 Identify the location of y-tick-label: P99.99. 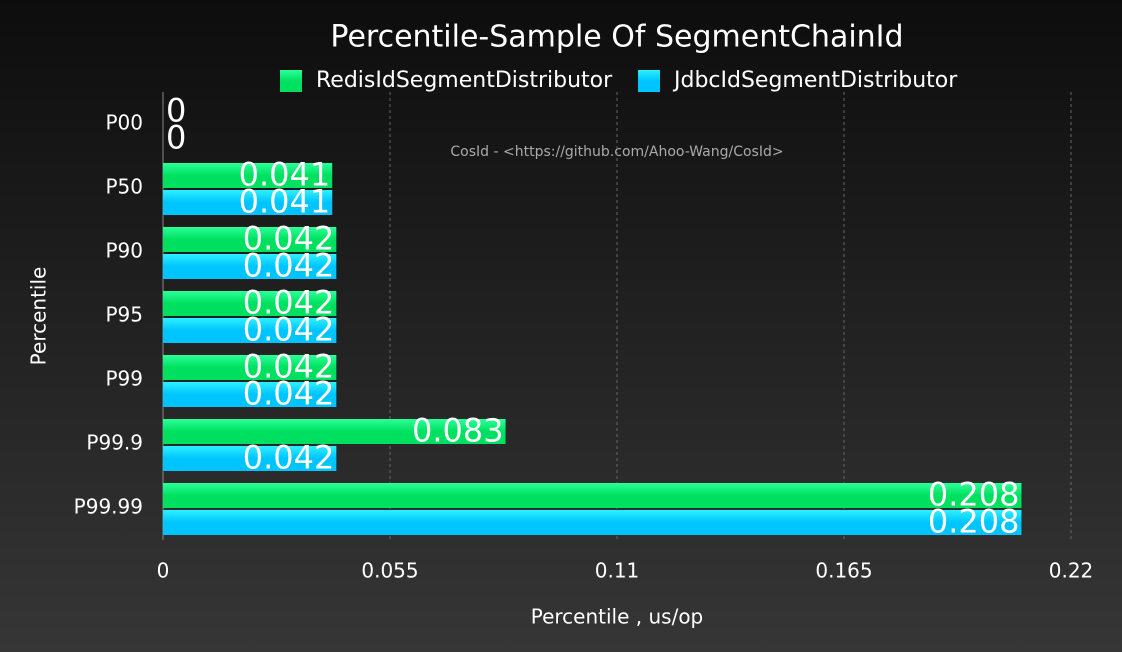
(108, 507).